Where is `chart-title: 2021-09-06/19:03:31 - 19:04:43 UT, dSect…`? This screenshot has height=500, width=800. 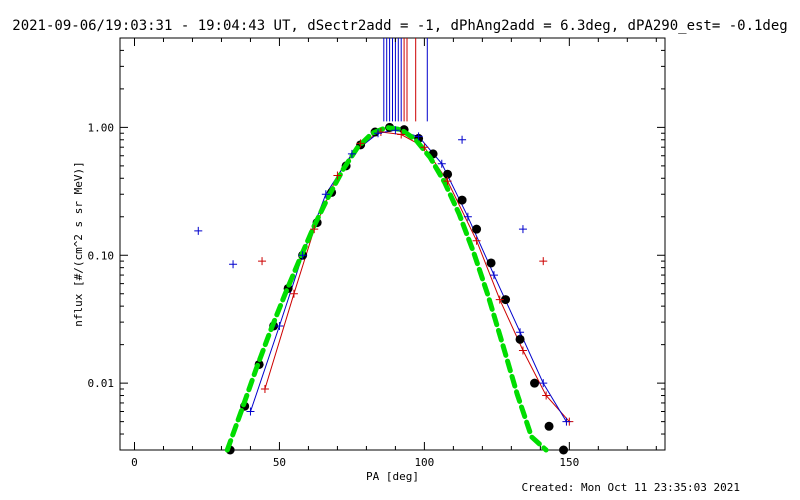
chart-title: 2021-09-06/19:03:31 - 19:04:43 UT, dSect… is located at coordinates (400, 26).